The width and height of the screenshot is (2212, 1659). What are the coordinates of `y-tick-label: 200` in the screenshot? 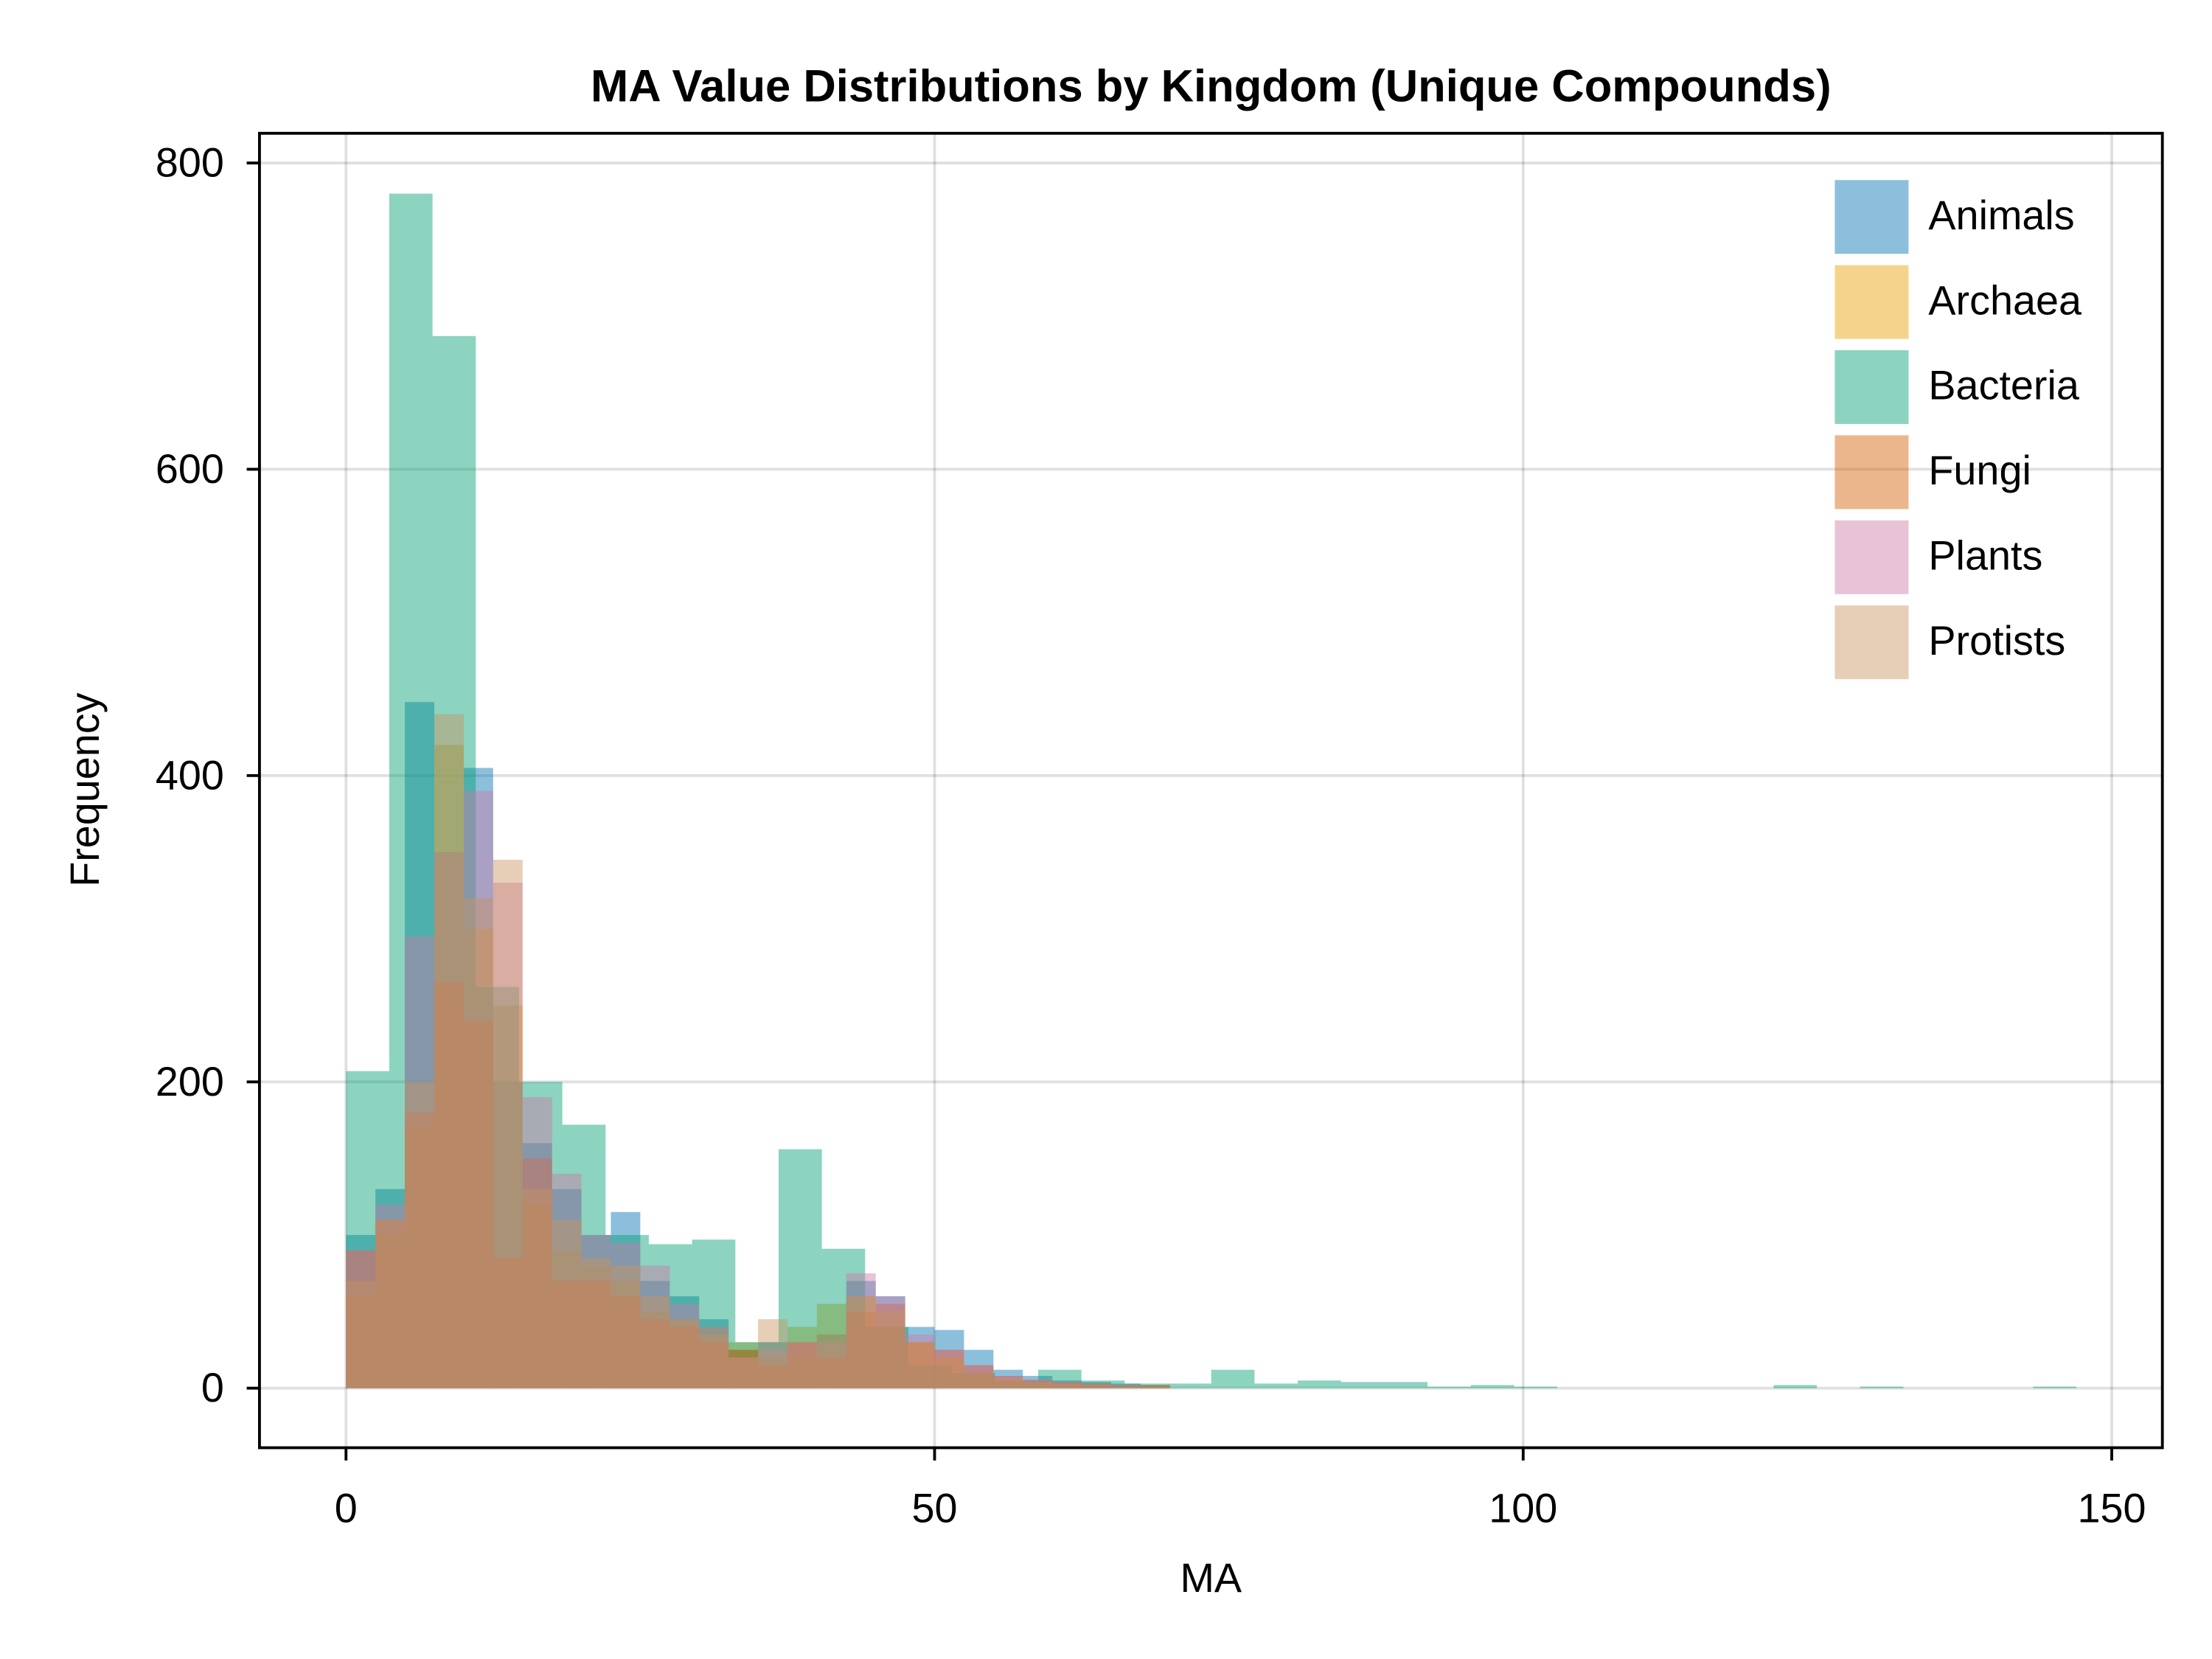 It's located at (190, 1082).